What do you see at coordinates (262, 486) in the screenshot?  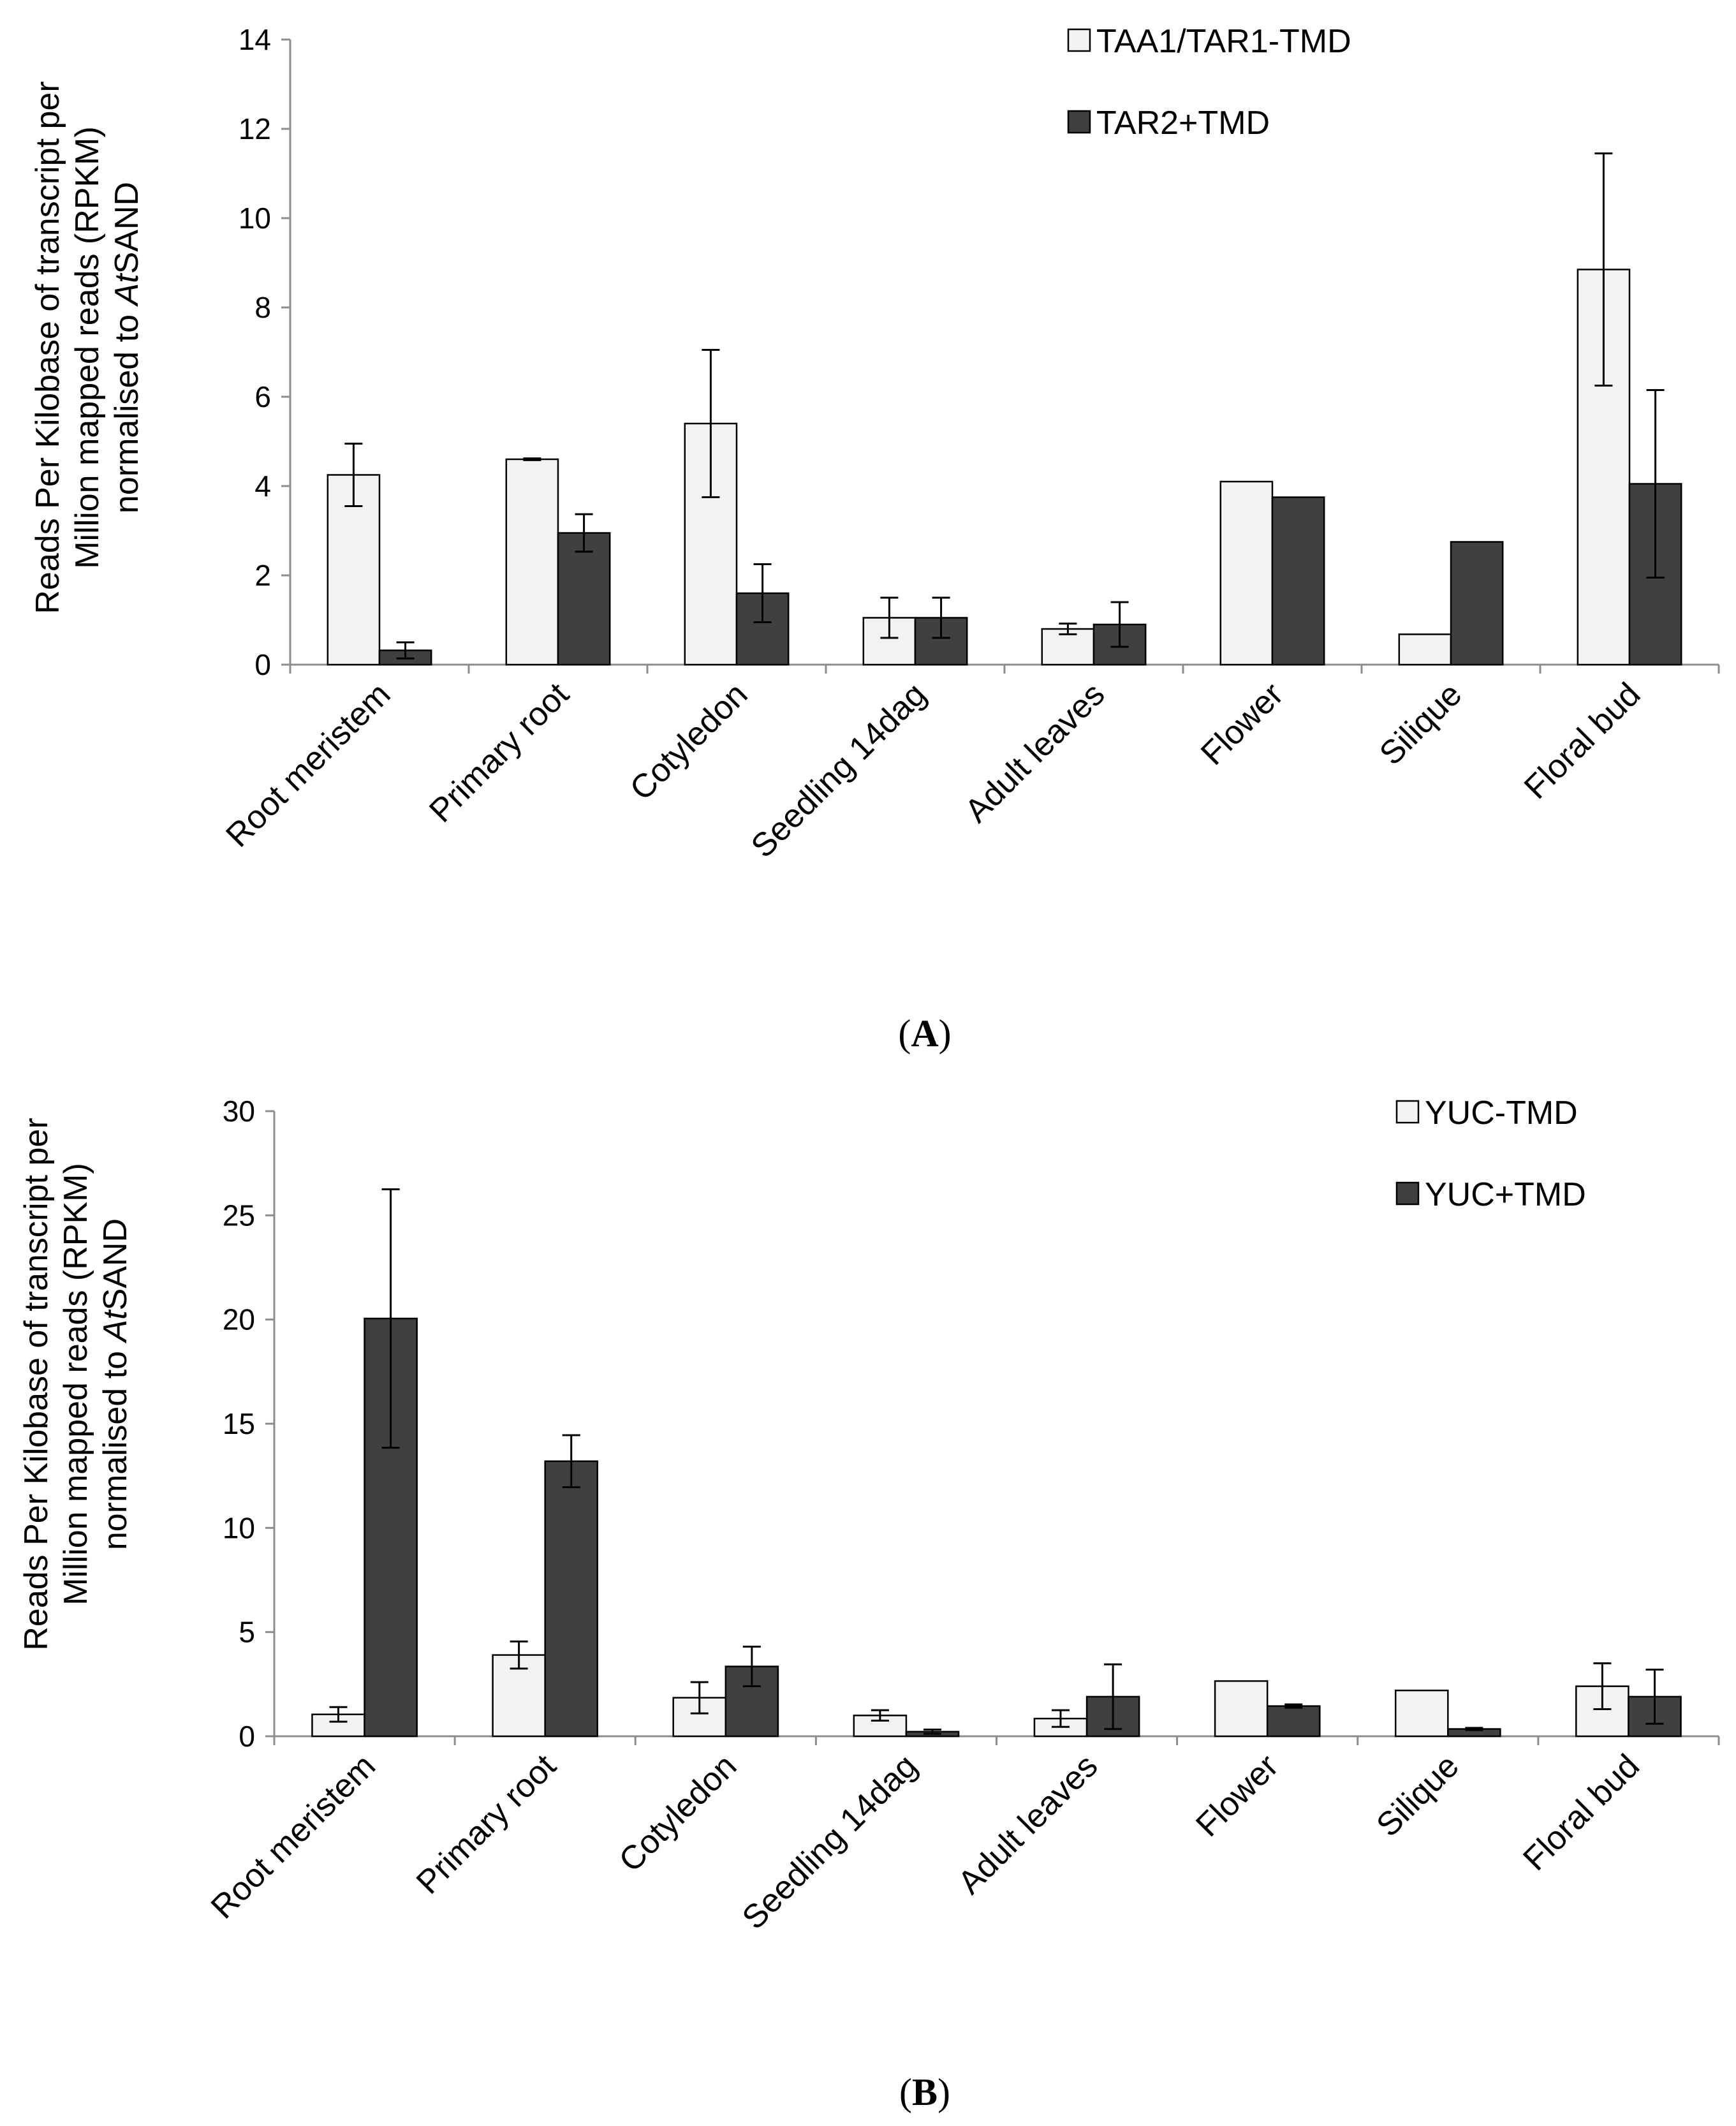 I see `y-tick-label: 4` at bounding box center [262, 486].